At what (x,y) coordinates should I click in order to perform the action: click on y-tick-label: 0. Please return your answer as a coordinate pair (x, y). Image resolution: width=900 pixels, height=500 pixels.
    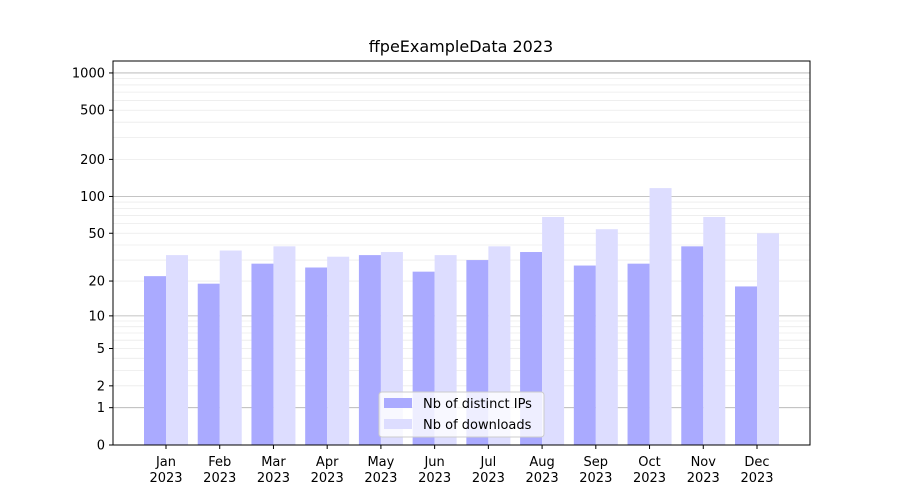
    Looking at the image, I should click on (101, 446).